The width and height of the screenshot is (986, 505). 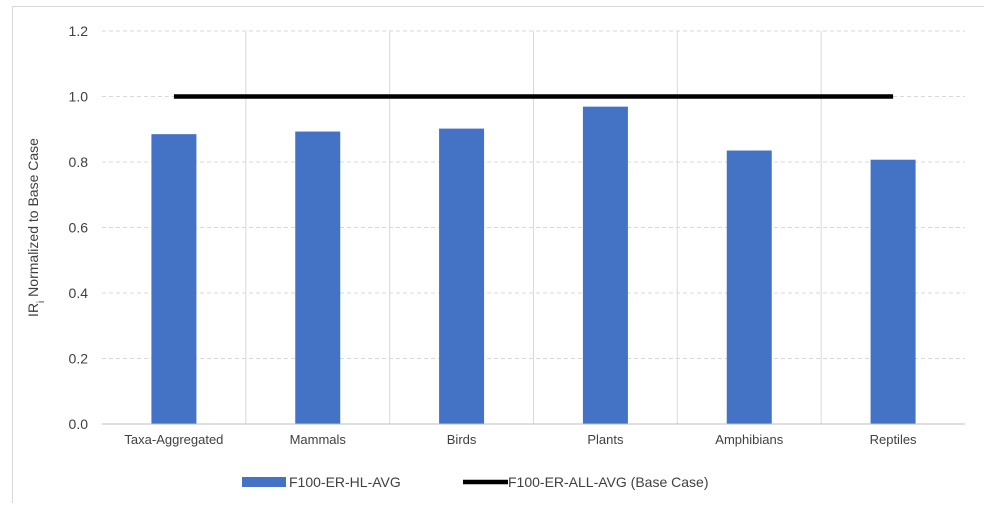 I want to click on legend-swatch-bars, so click(x=264, y=482).